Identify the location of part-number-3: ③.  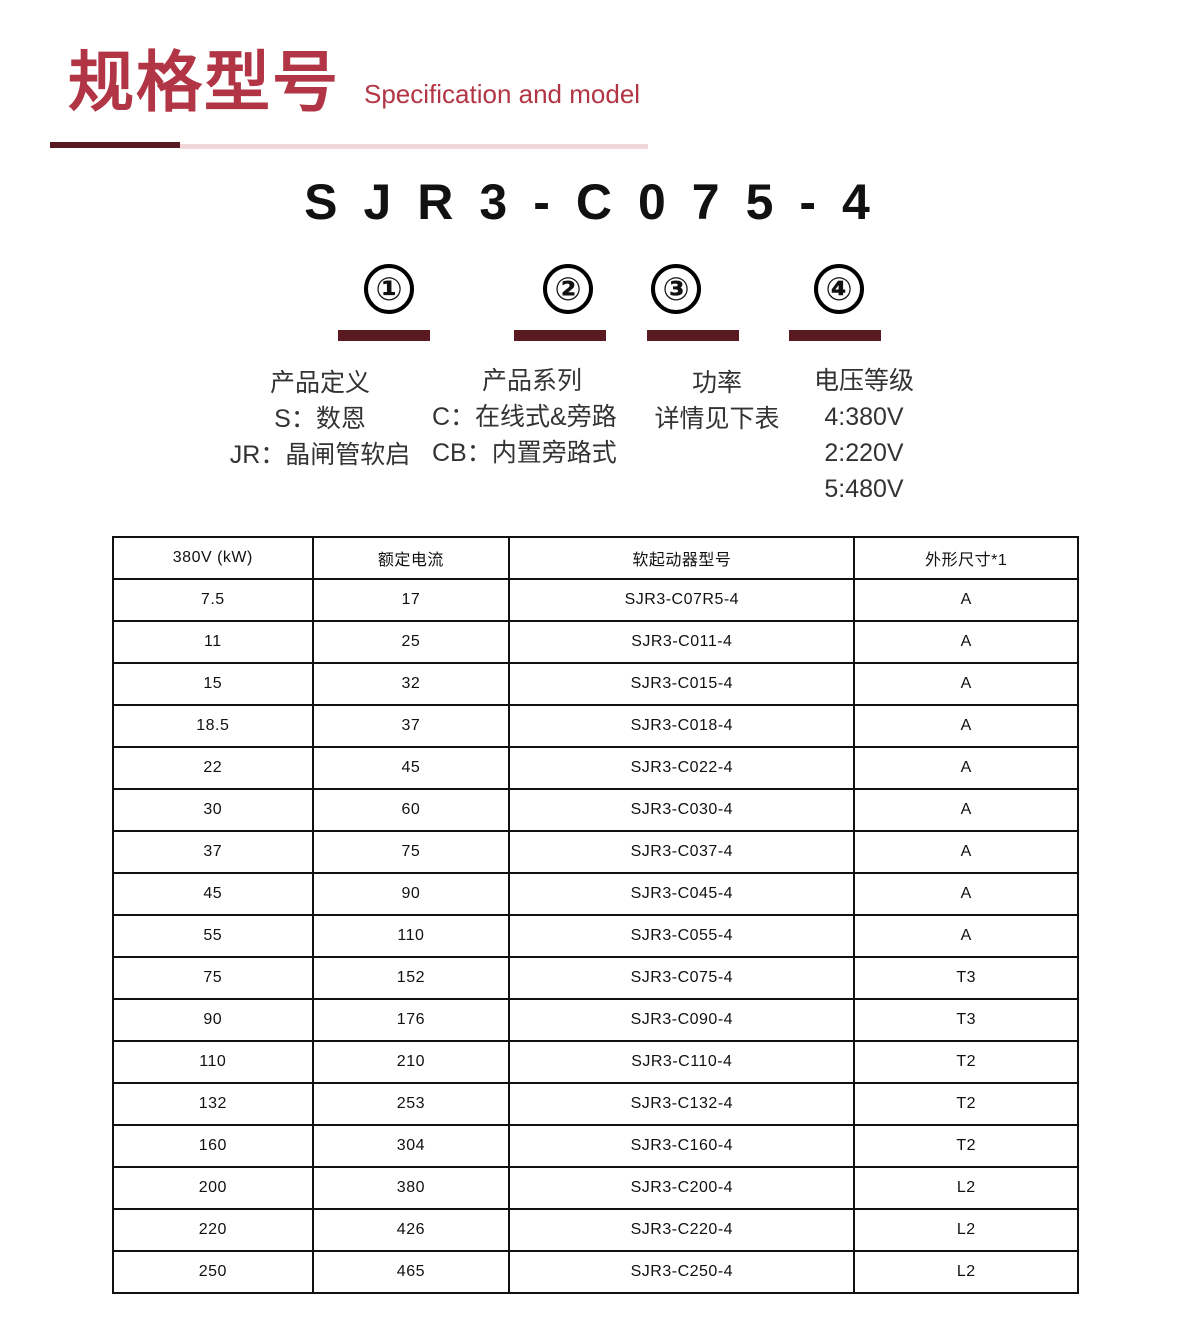
(676, 289).